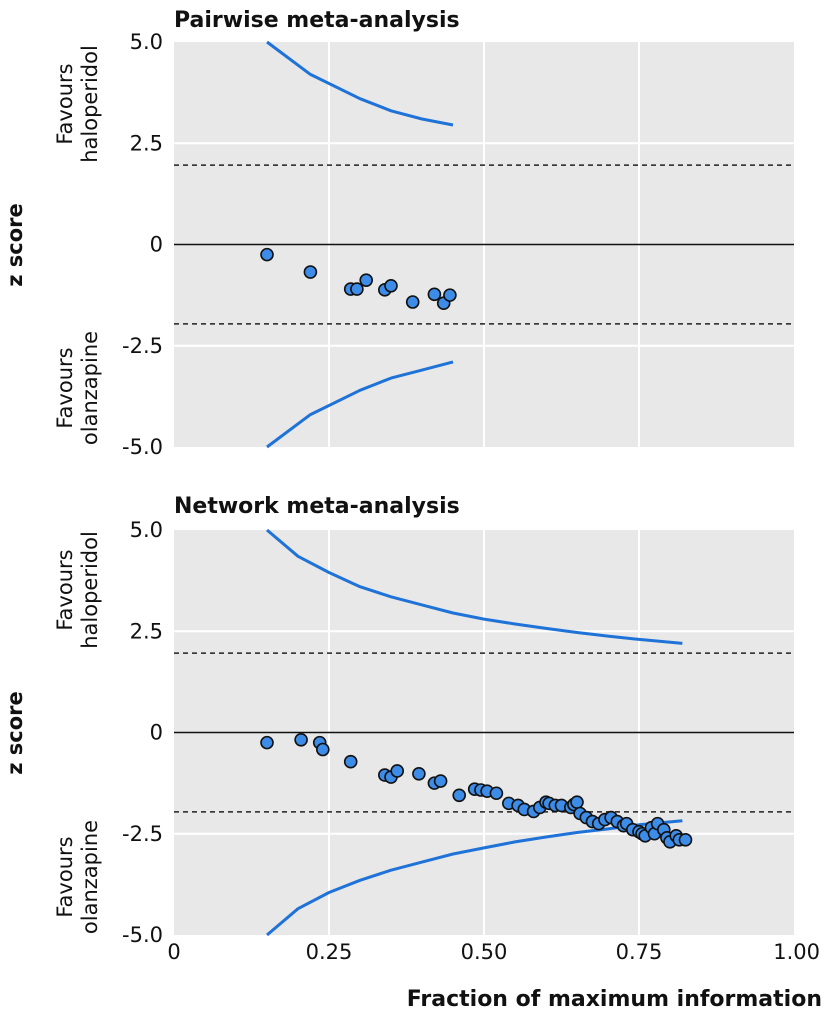 The height and width of the screenshot is (1016, 824). Describe the element at coordinates (65, 876) in the screenshot. I see `annotation-lower-line1-network: Favours` at that location.